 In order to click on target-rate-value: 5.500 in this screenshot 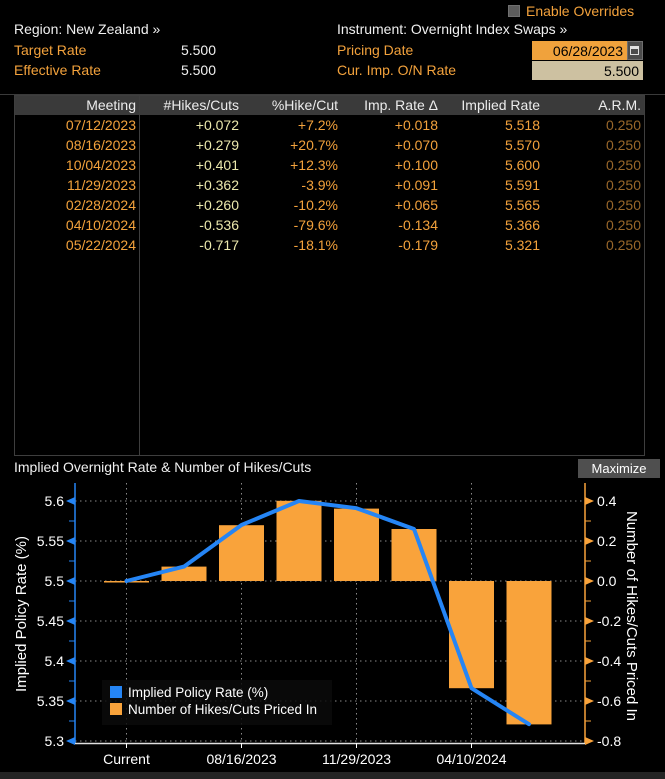, I will do `click(198, 50)`.